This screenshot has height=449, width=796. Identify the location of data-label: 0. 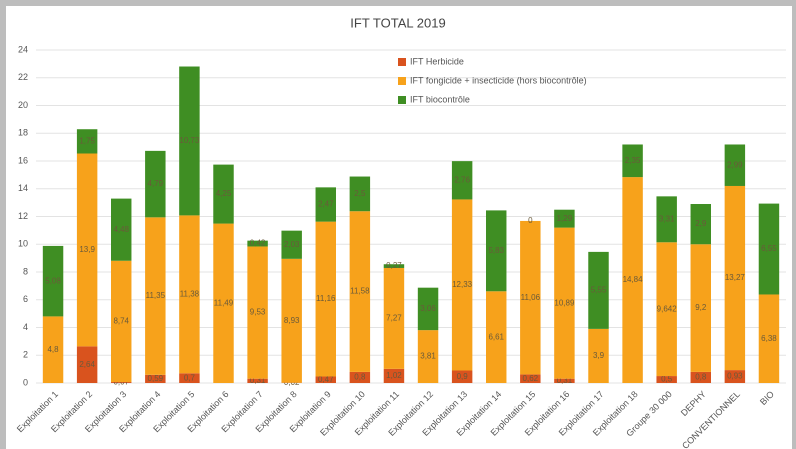
(530, 220).